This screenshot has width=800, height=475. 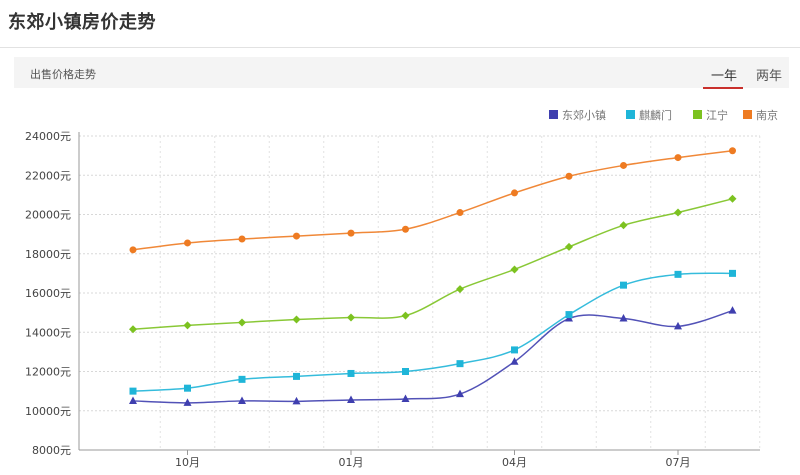 I want to click on legend-label: 南京, so click(x=767, y=115).